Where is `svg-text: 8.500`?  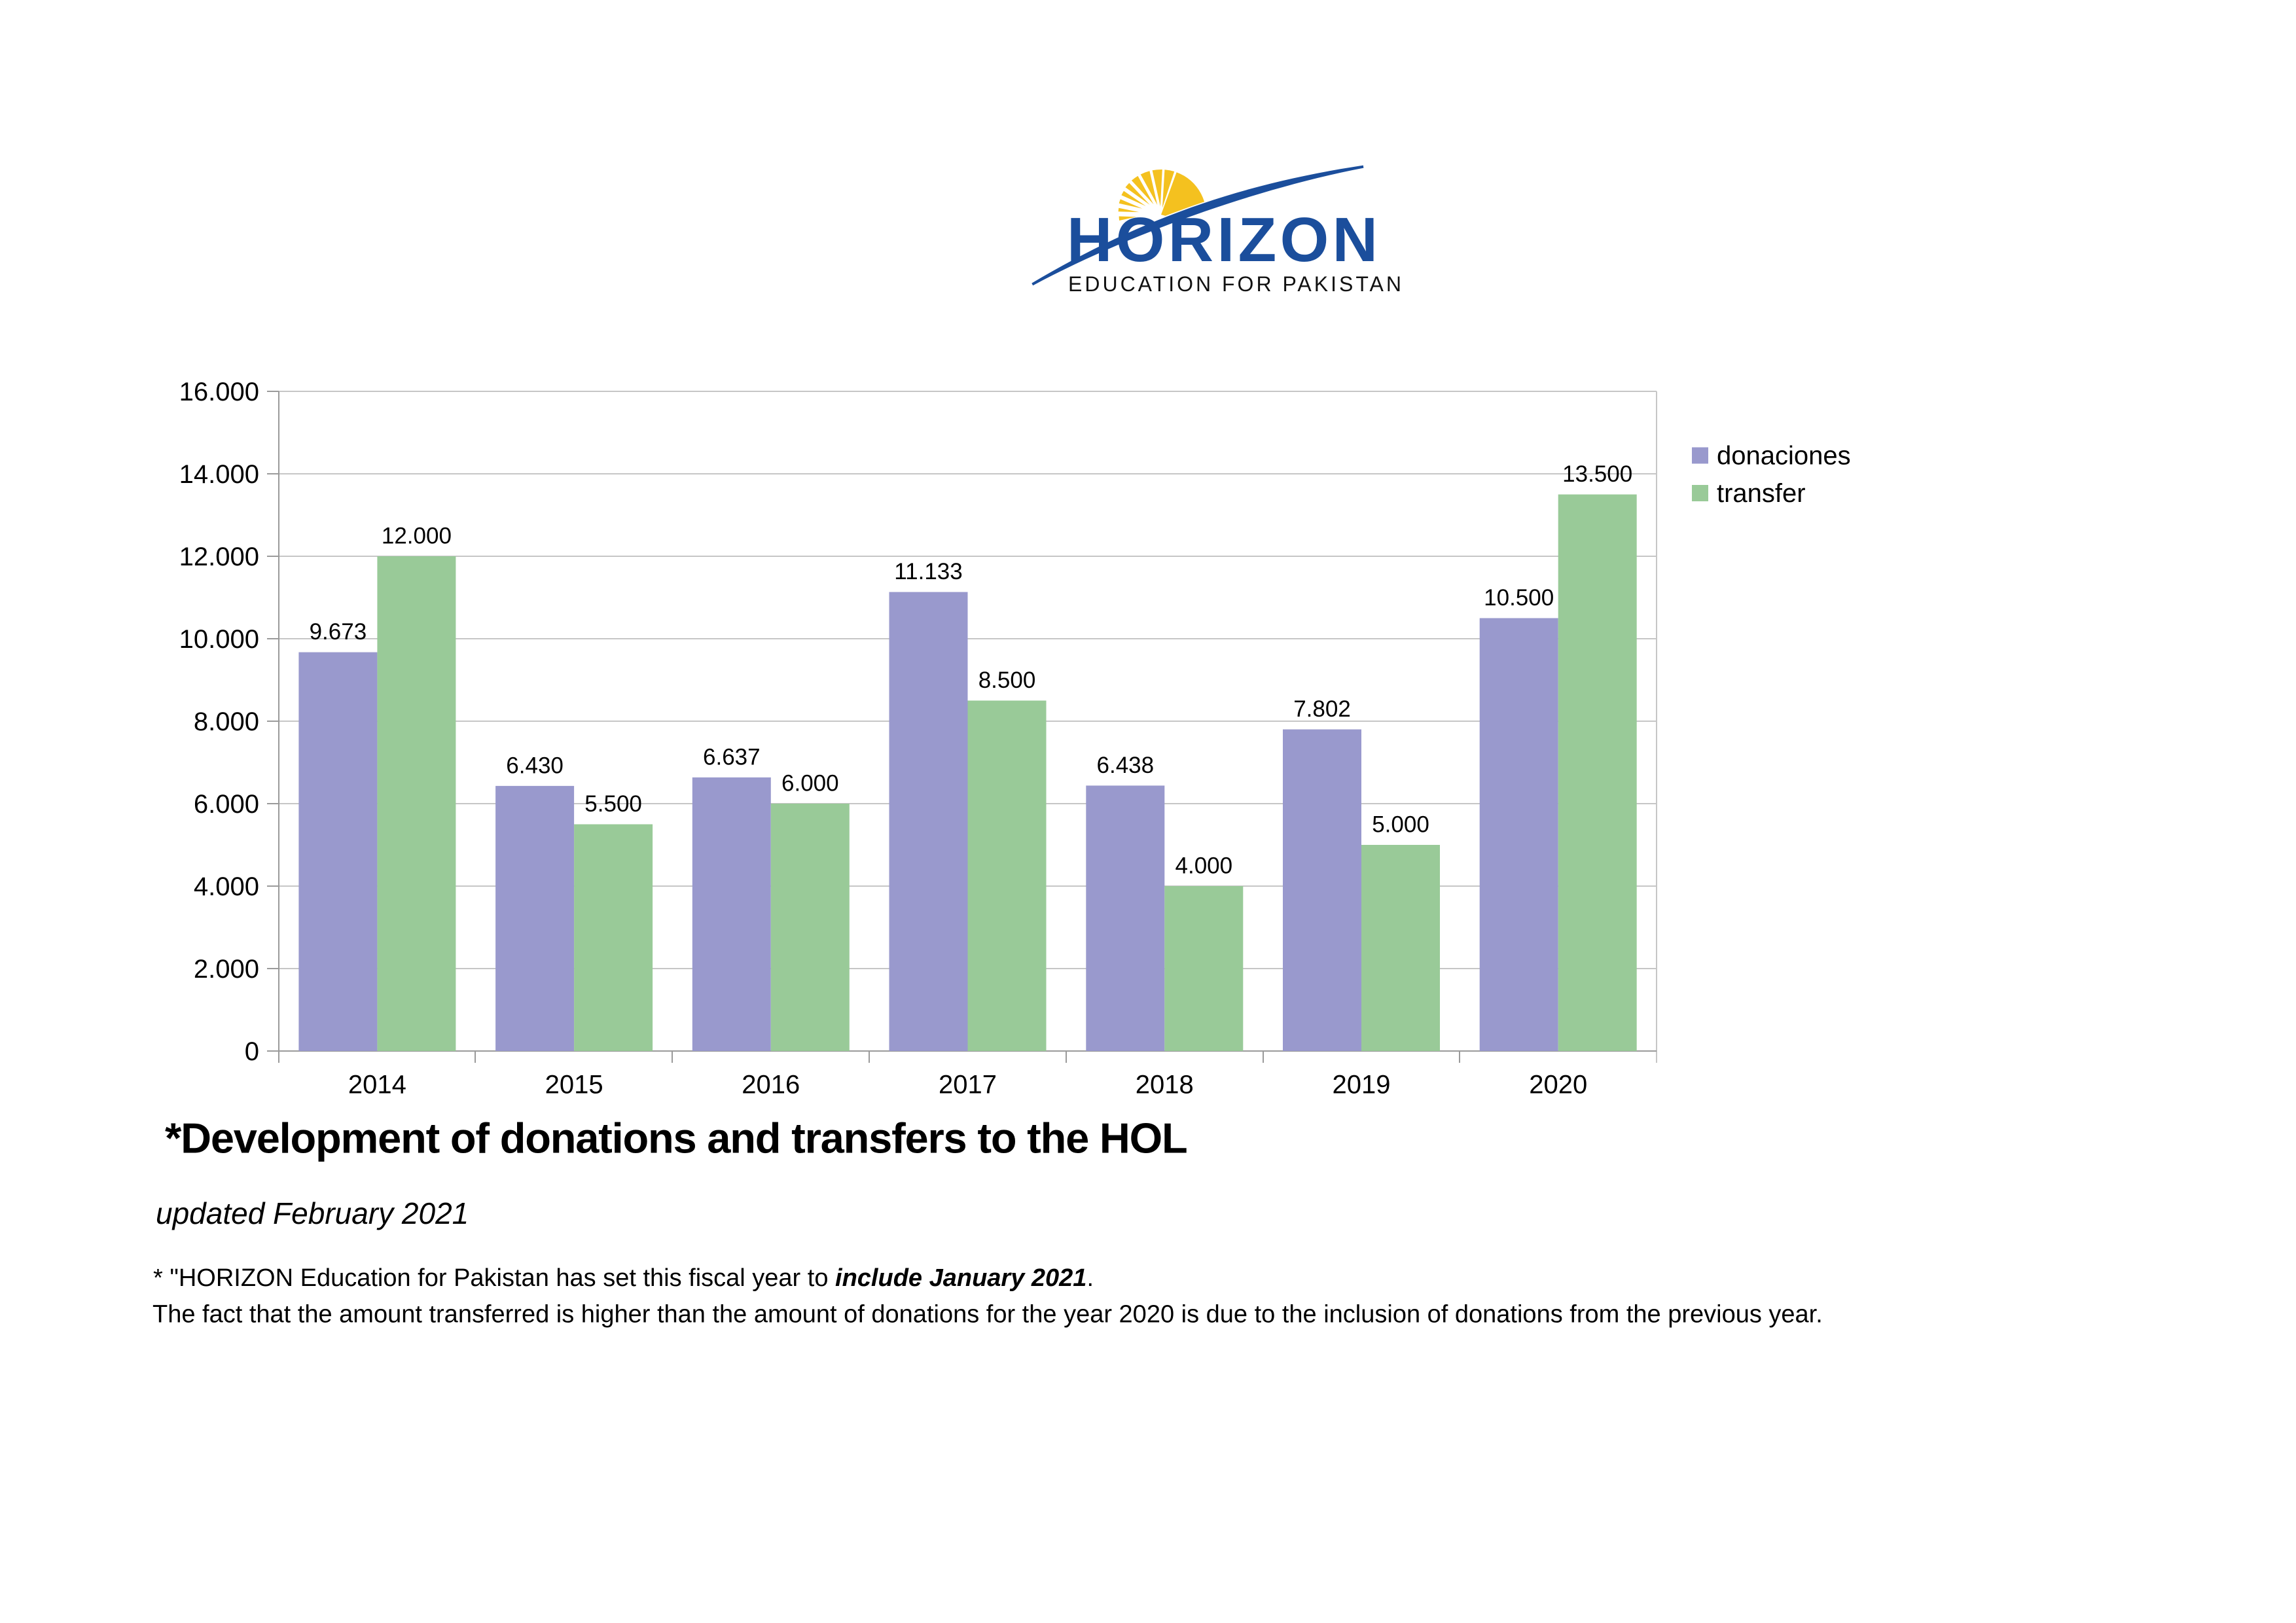
svg-text: 8.500 is located at coordinates (1007, 681).